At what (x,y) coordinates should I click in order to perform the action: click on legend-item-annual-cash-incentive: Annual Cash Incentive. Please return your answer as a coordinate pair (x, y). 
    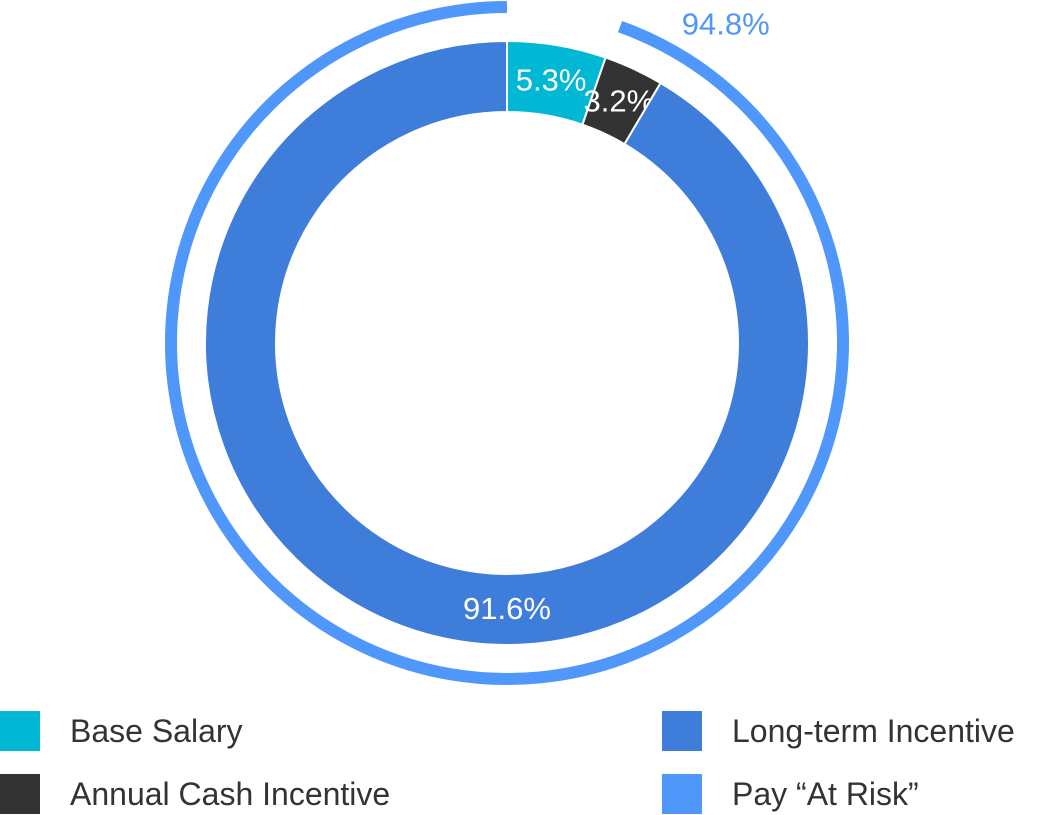
    Looking at the image, I should click on (195, 794).